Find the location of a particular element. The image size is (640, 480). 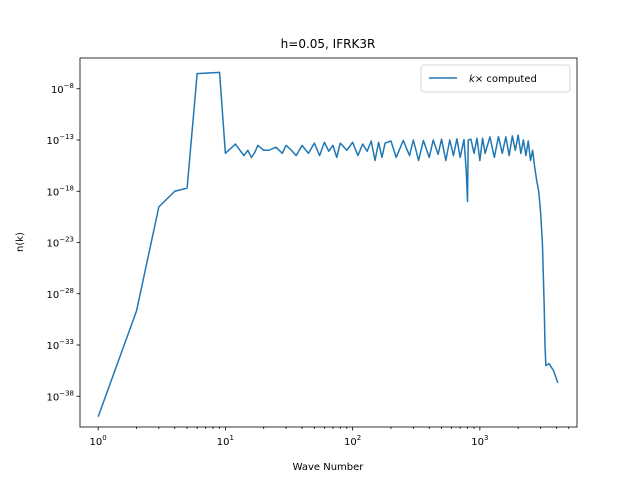

x-tick-label: 10¹ is located at coordinates (225, 441).